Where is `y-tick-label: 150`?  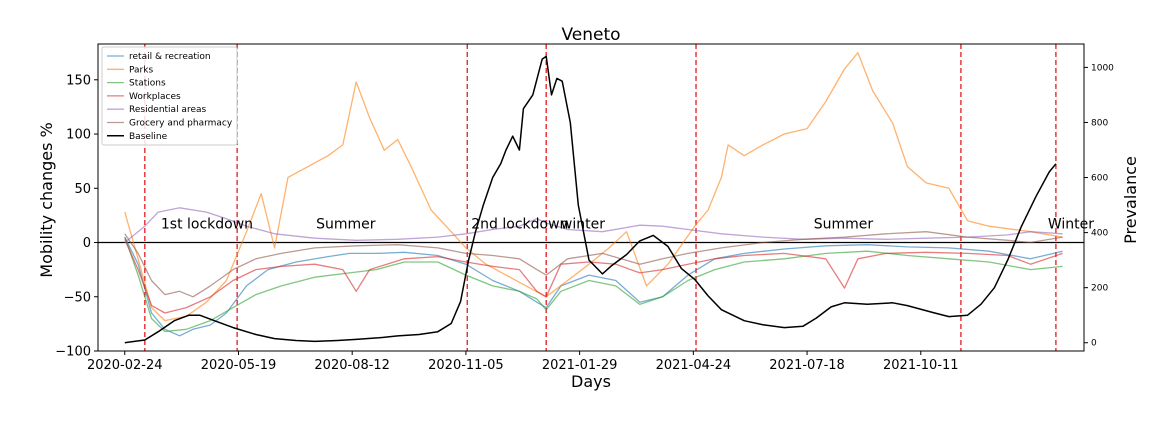
y-tick-label: 150 is located at coordinates (78, 80).